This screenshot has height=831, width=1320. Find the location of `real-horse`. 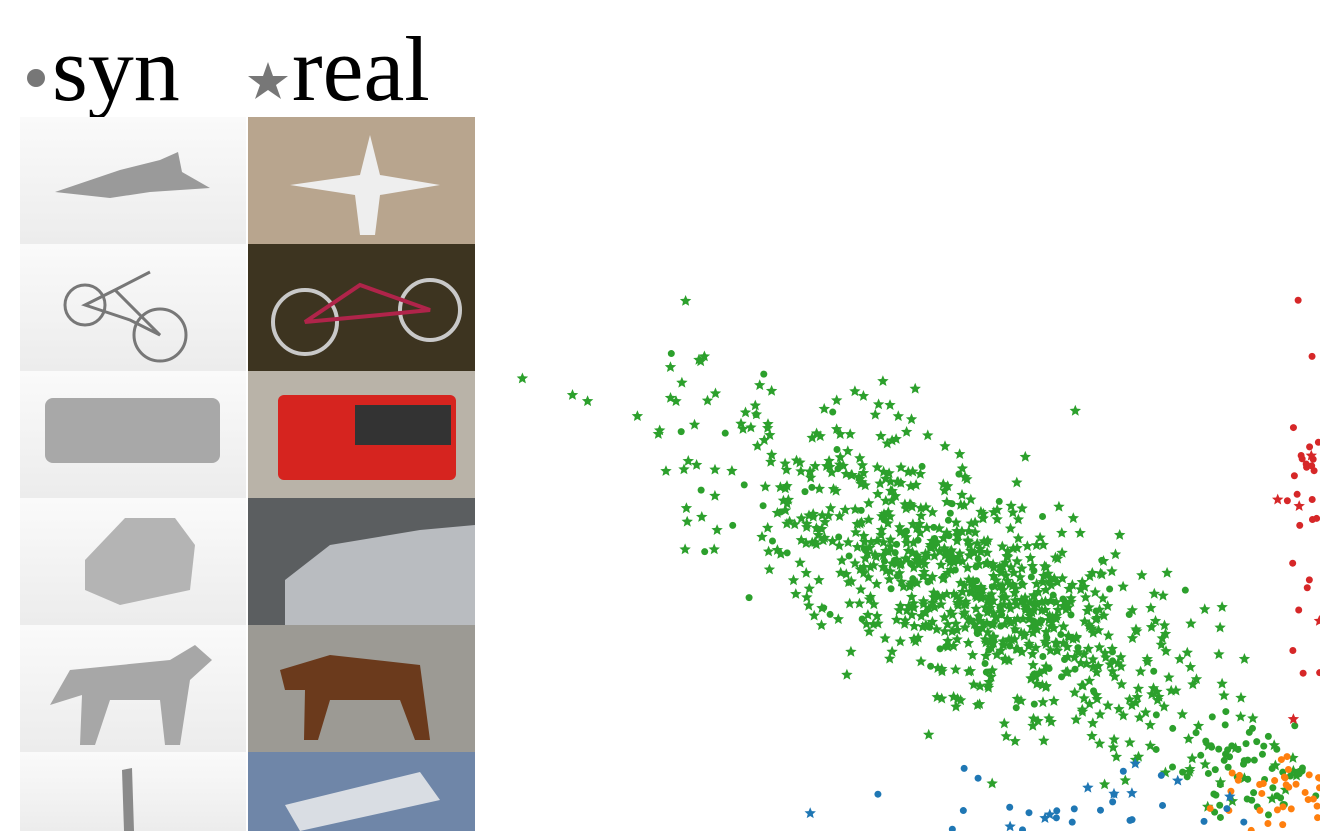

real-horse is located at coordinates (355, 697).